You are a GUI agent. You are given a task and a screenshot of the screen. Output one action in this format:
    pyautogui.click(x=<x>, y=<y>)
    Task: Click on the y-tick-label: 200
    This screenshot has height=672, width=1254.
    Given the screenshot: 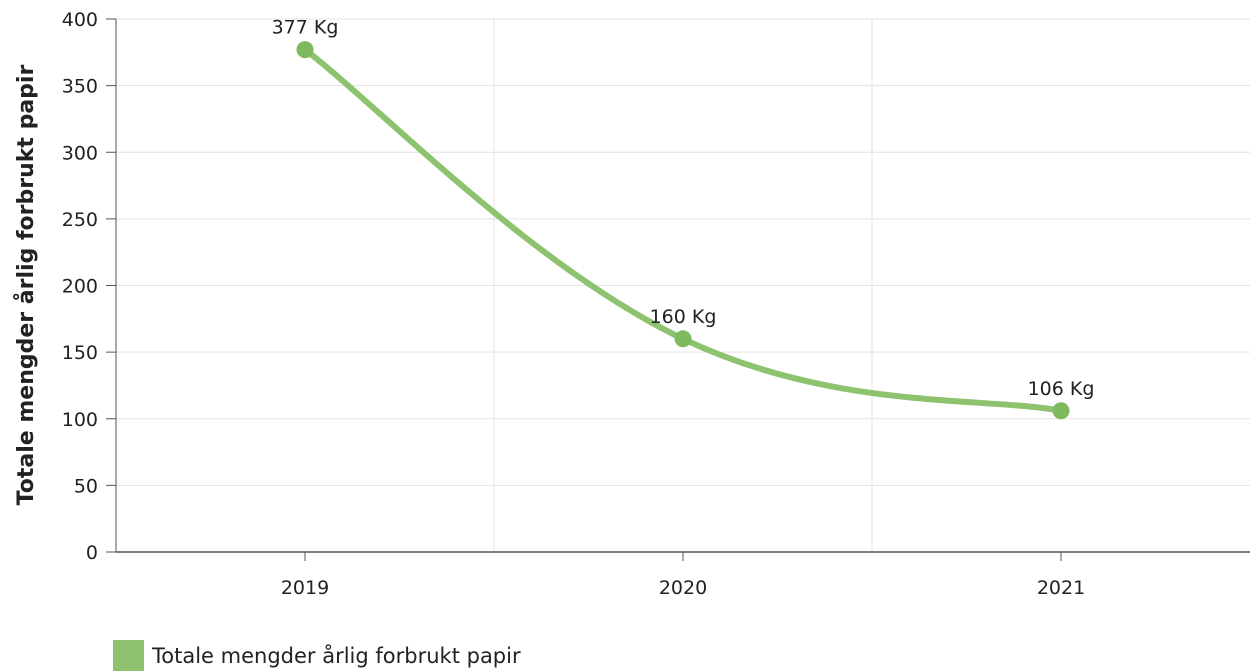 What is the action you would take?
    pyautogui.click(x=80, y=287)
    